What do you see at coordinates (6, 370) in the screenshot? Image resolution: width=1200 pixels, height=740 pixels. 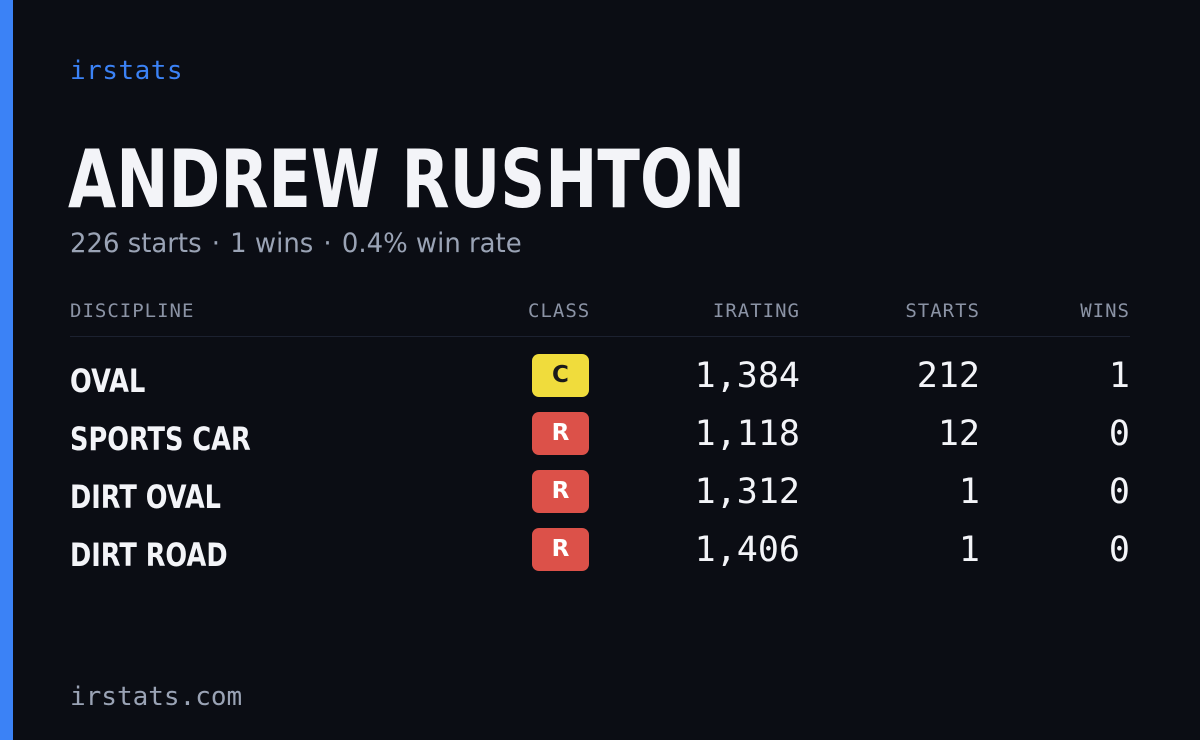 I see `accent-bar` at bounding box center [6, 370].